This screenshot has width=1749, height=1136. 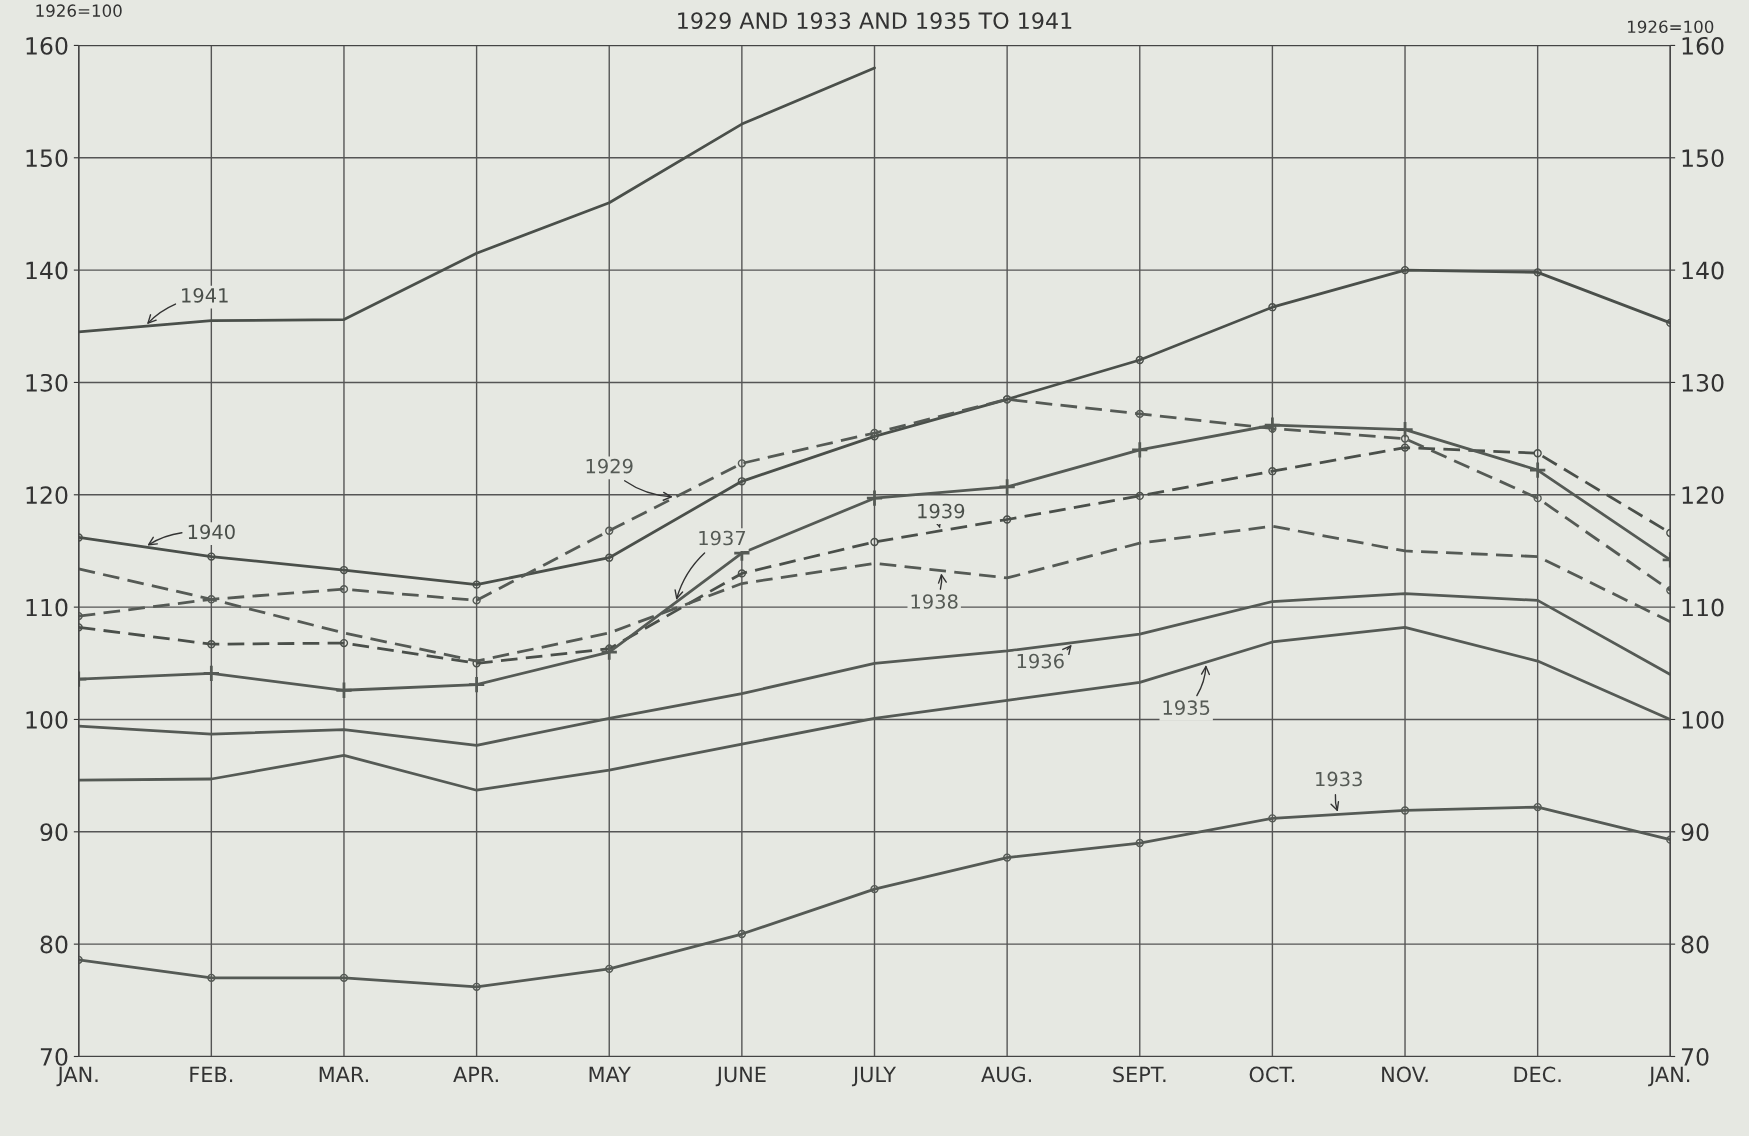 What do you see at coordinates (47, 158) in the screenshot?
I see `y-tick-label: 150` at bounding box center [47, 158].